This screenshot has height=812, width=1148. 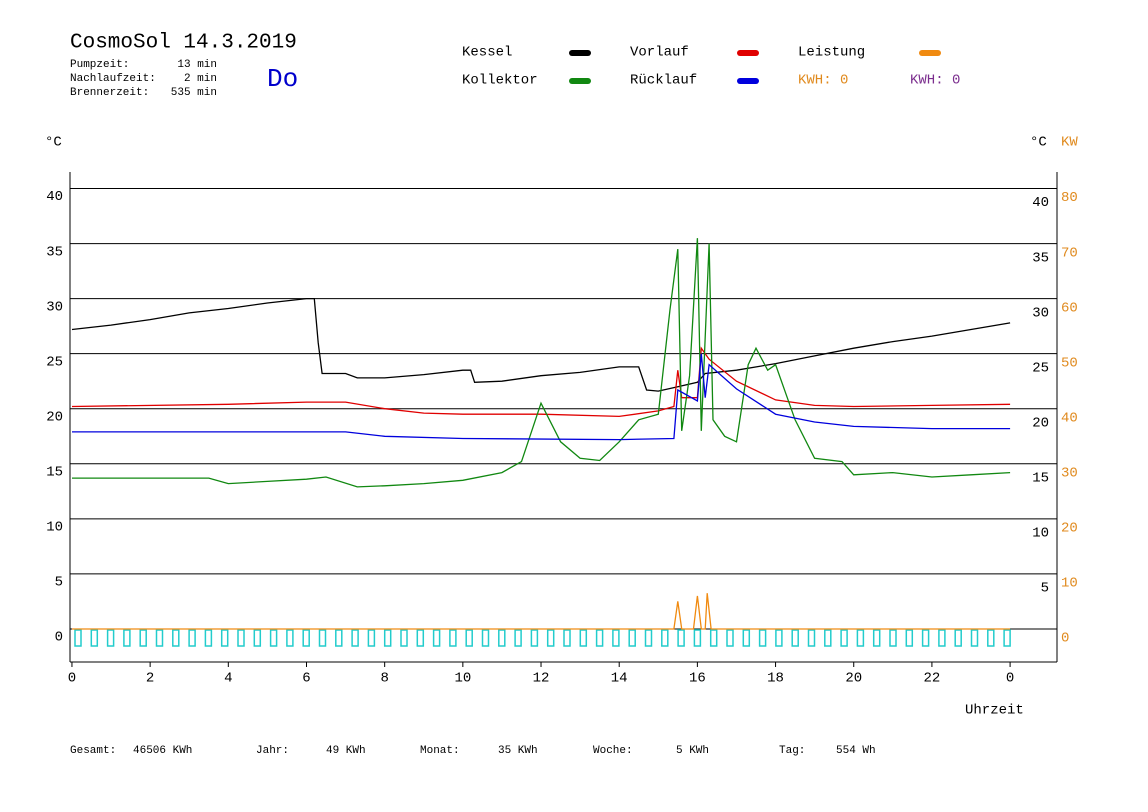 What do you see at coordinates (200, 79) in the screenshot?
I see `info-value: 2 min` at bounding box center [200, 79].